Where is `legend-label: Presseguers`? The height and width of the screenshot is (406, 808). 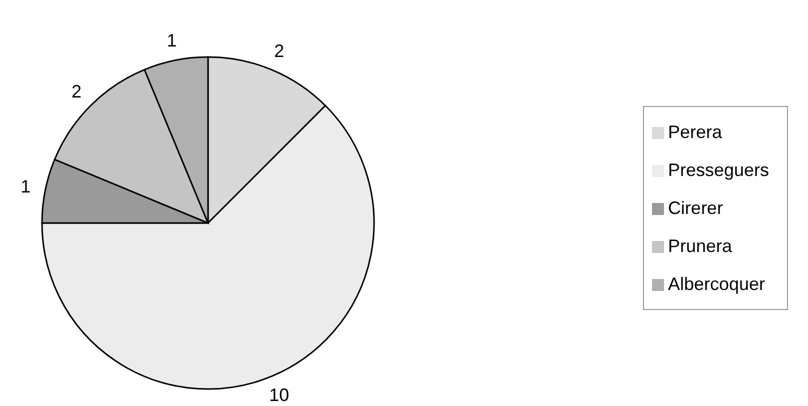 legend-label: Presseguers is located at coordinates (718, 170).